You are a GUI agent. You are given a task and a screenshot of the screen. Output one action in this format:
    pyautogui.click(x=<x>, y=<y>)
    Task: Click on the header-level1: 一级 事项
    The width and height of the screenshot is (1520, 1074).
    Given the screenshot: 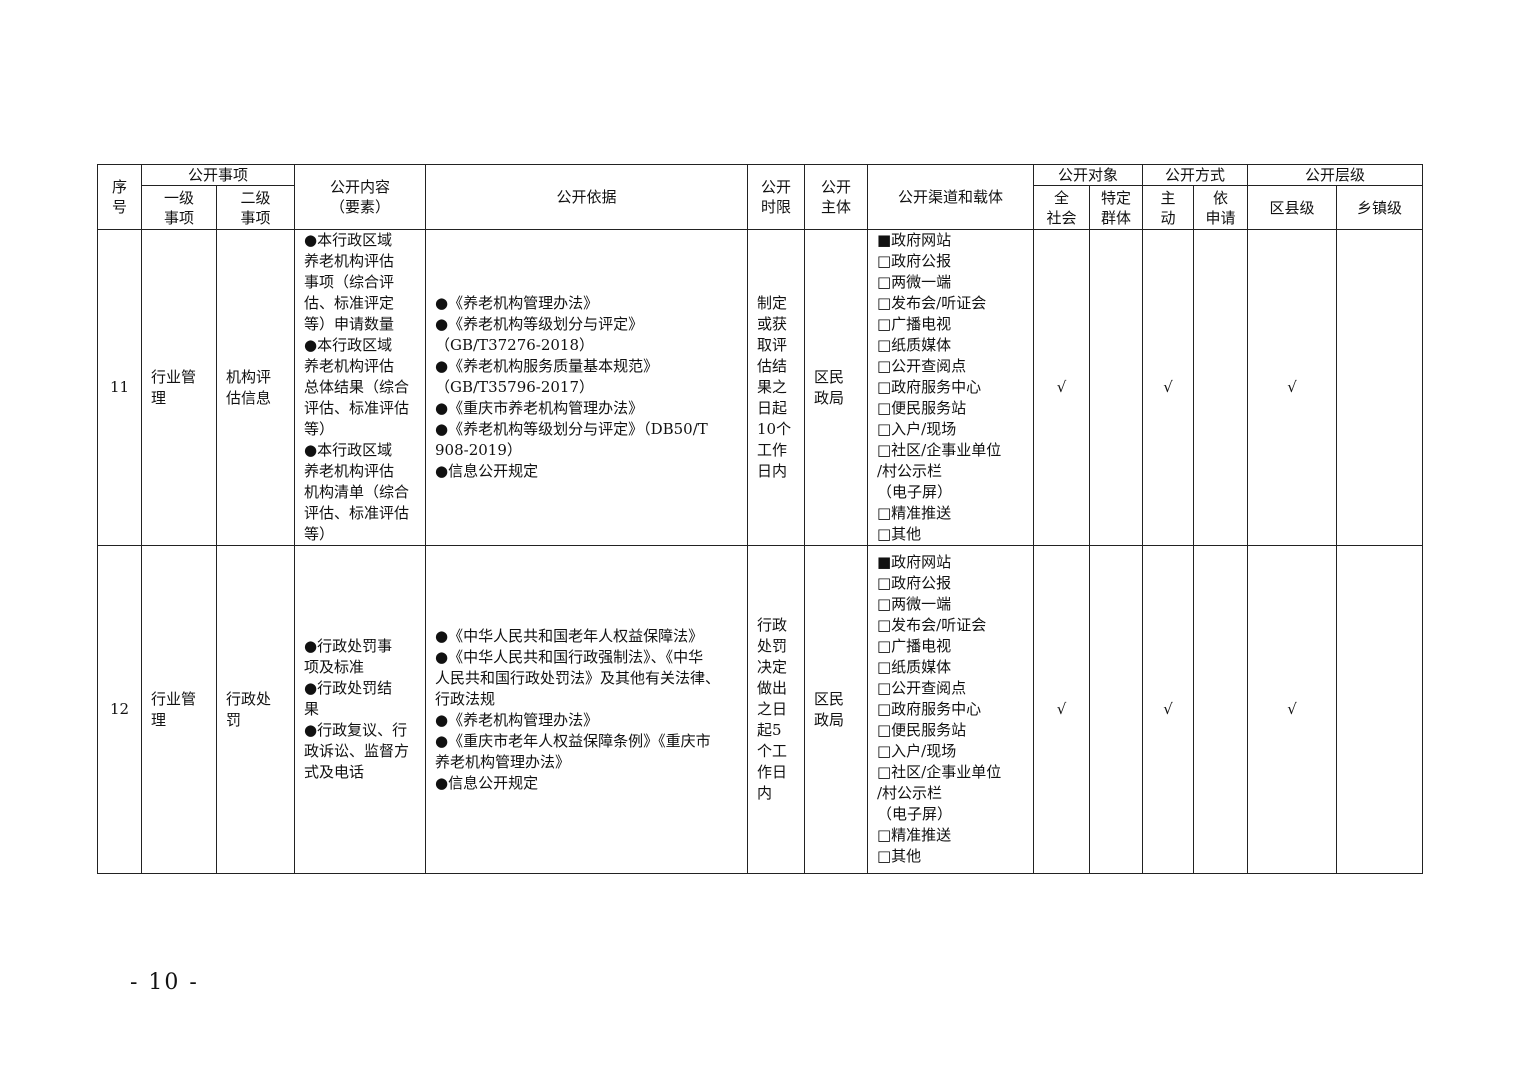 What is the action you would take?
    pyautogui.click(x=179, y=207)
    